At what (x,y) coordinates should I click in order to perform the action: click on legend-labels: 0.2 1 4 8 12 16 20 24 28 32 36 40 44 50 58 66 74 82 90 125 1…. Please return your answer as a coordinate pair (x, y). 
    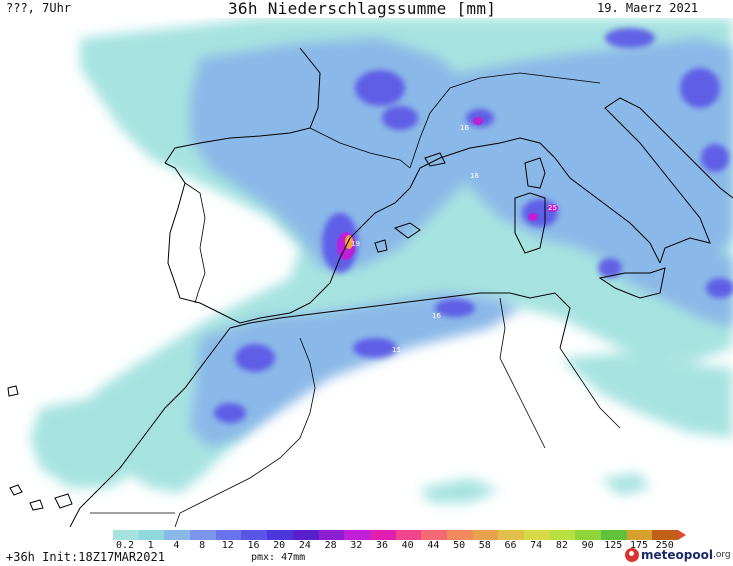
    Looking at the image, I should click on (366, 547).